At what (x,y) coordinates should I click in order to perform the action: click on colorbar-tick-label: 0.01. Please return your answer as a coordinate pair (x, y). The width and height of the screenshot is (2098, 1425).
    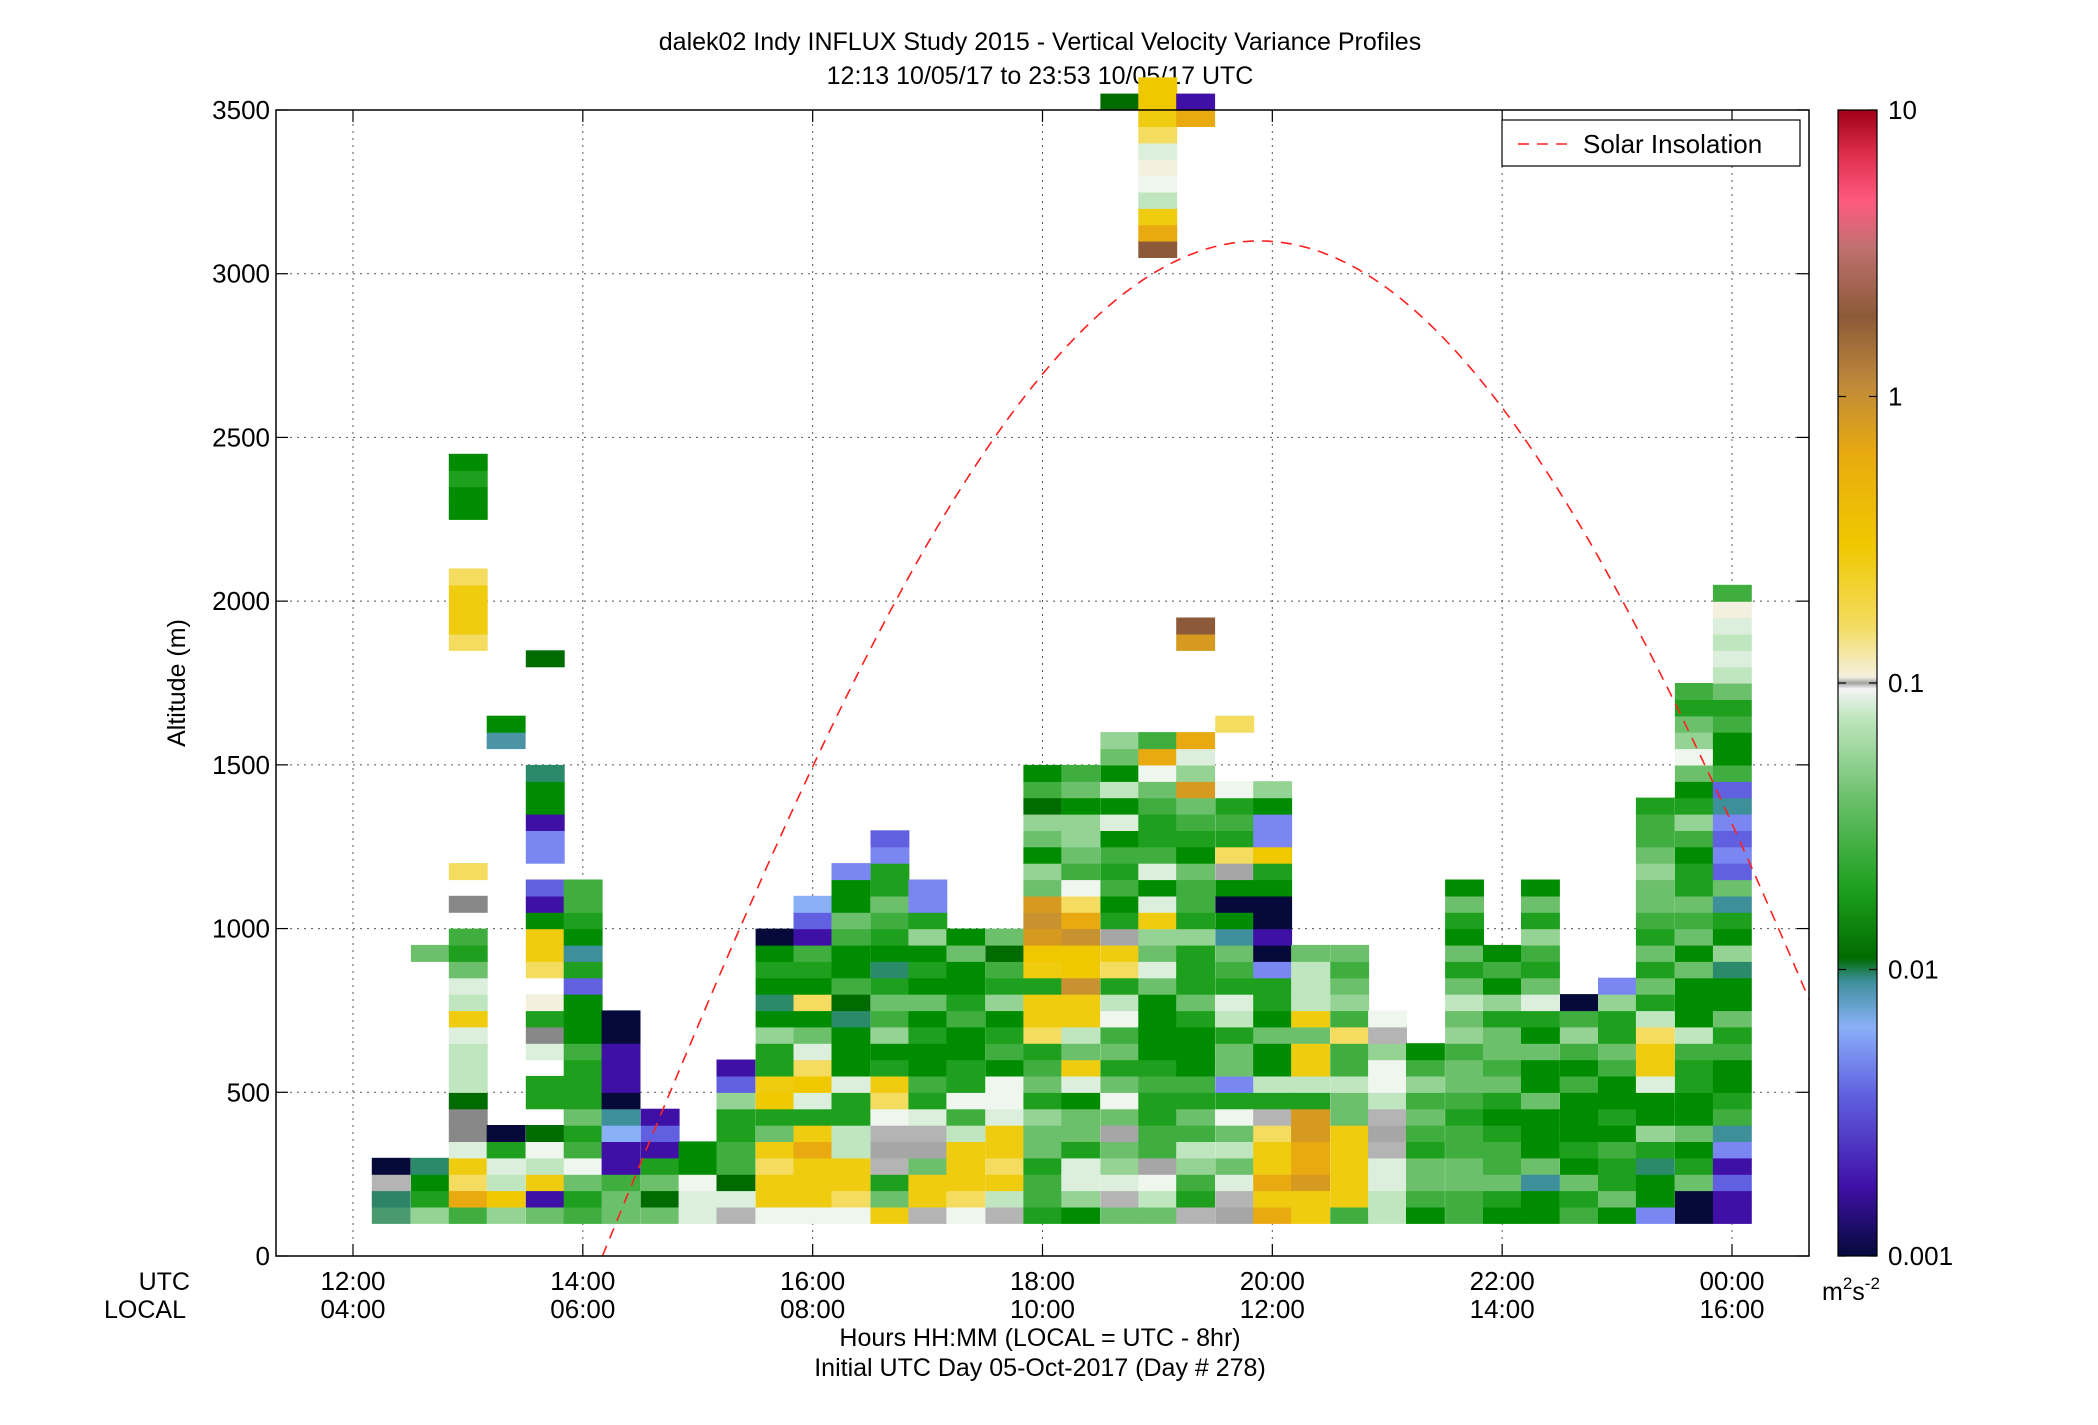
    Looking at the image, I should click on (1913, 970).